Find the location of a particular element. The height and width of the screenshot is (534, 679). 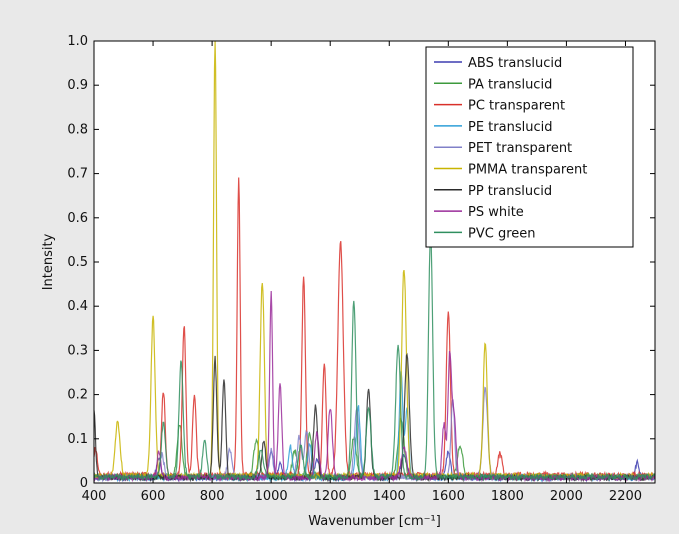

x-tick-label: 1400 is located at coordinates (389, 496).